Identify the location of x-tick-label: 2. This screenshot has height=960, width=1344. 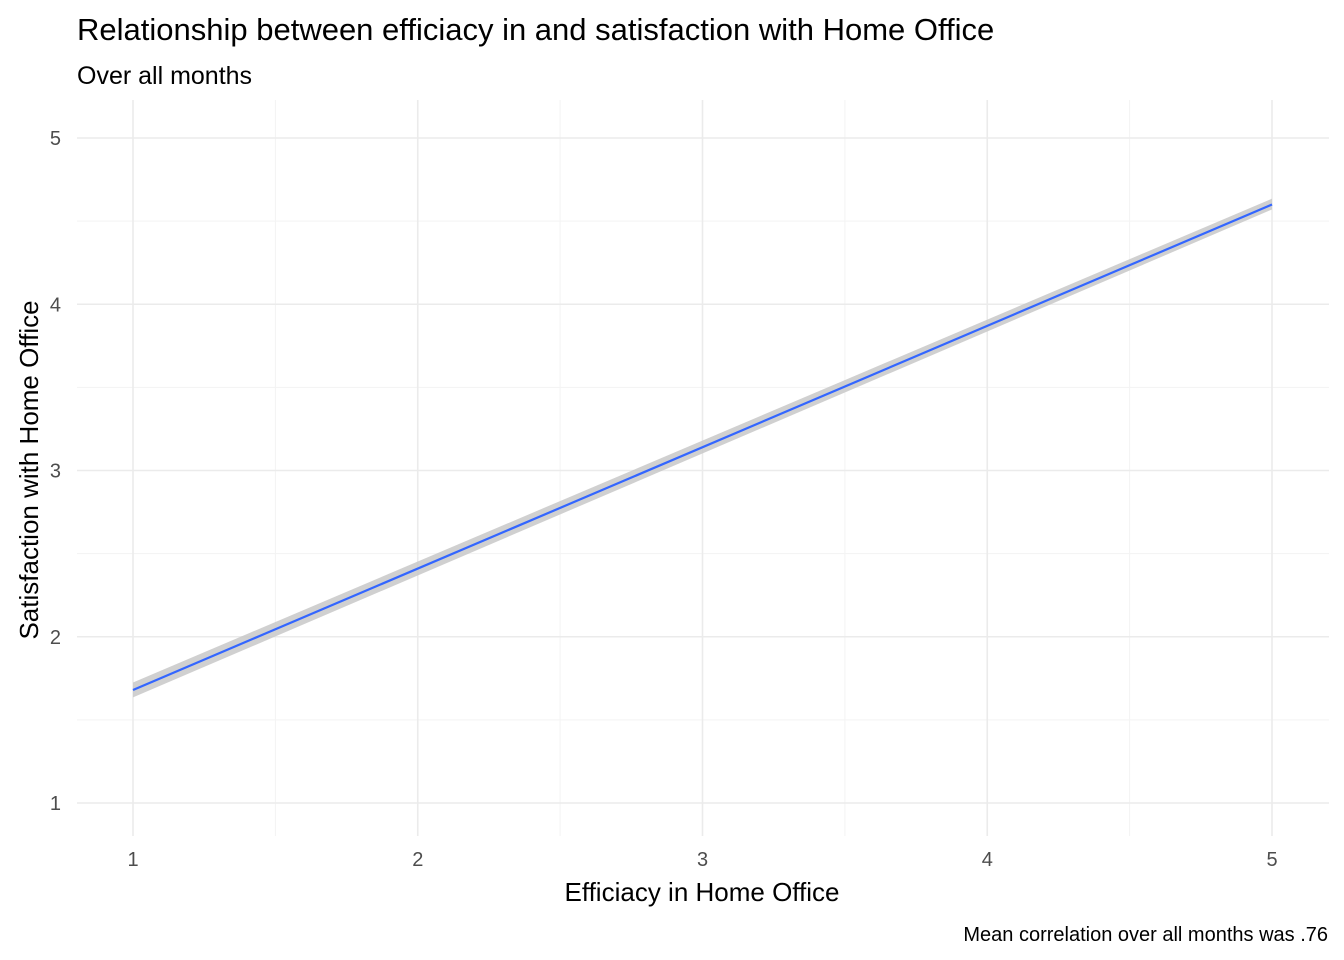
(417, 860).